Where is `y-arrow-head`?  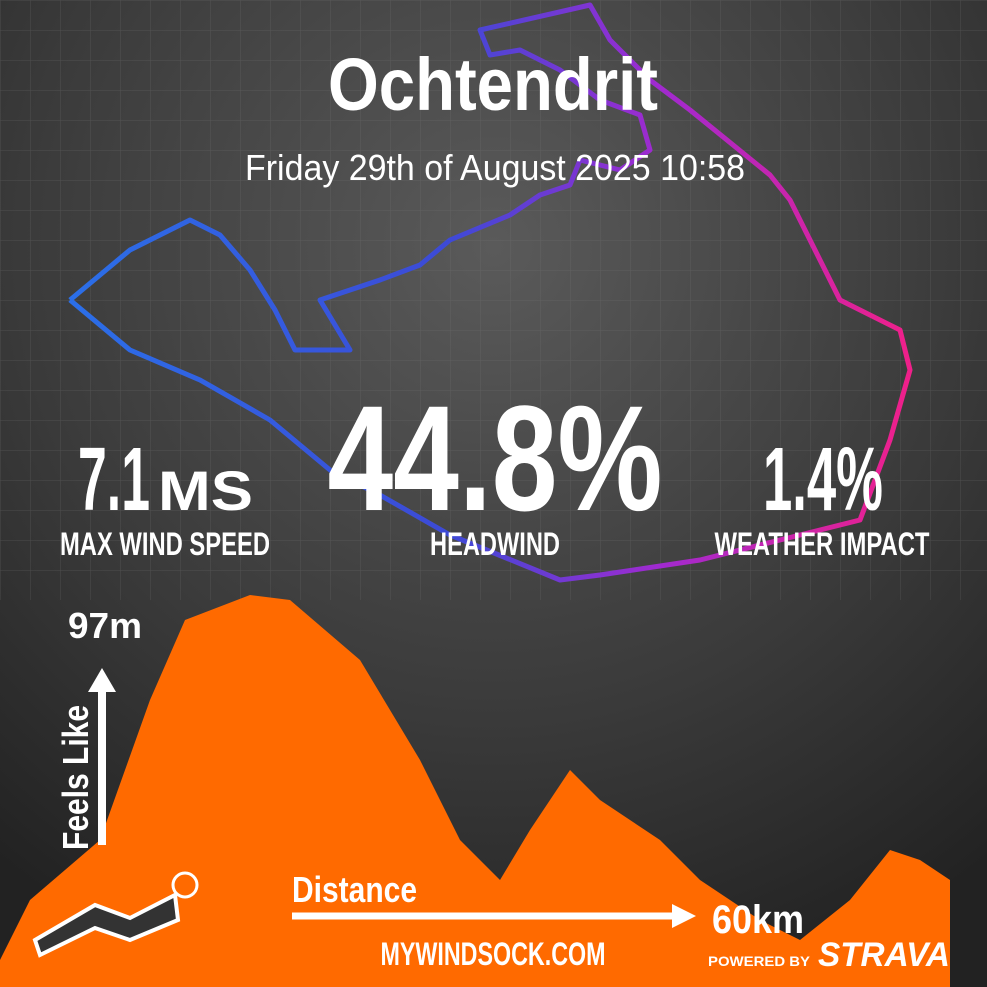 y-arrow-head is located at coordinates (102, 680).